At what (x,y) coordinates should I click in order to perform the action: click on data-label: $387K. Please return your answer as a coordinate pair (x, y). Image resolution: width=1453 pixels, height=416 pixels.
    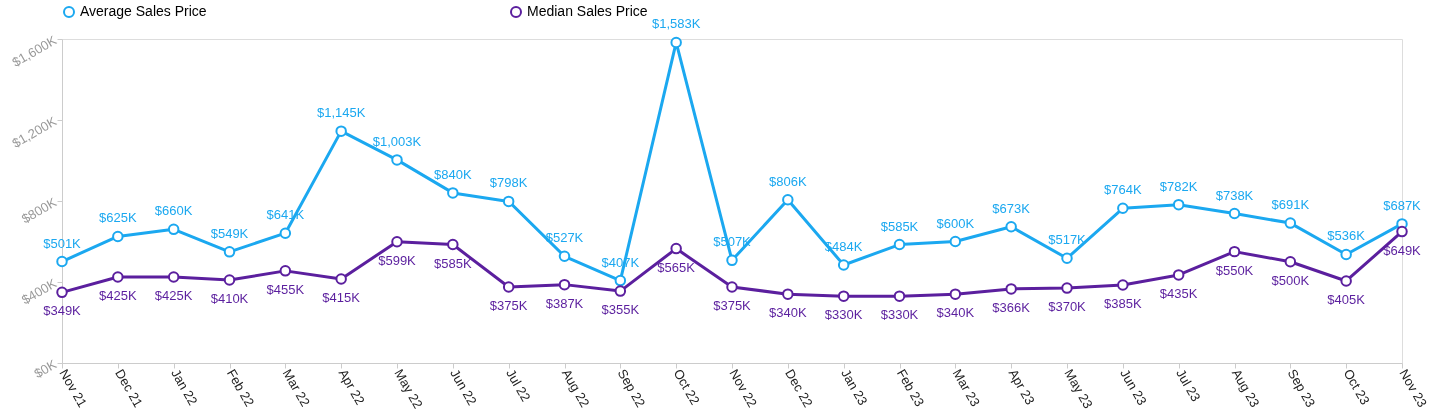
    Looking at the image, I should click on (564, 303).